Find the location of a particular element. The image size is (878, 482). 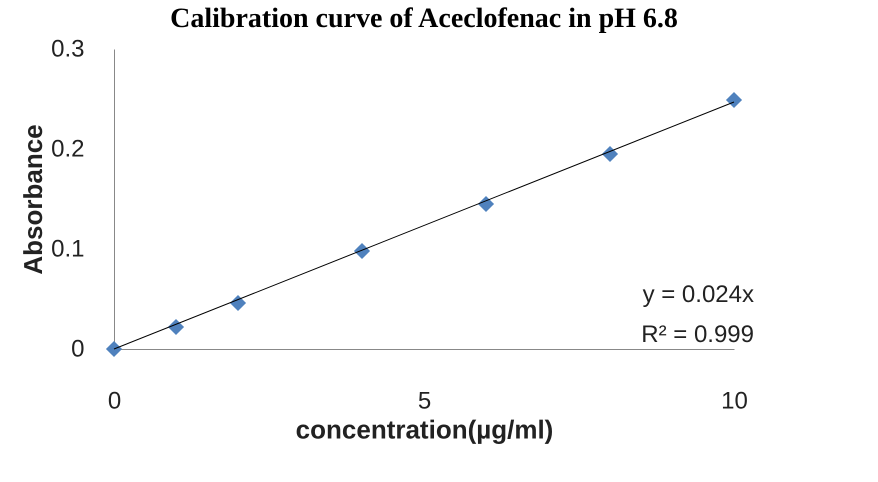

y-tick-label: 0 is located at coordinates (77, 349).